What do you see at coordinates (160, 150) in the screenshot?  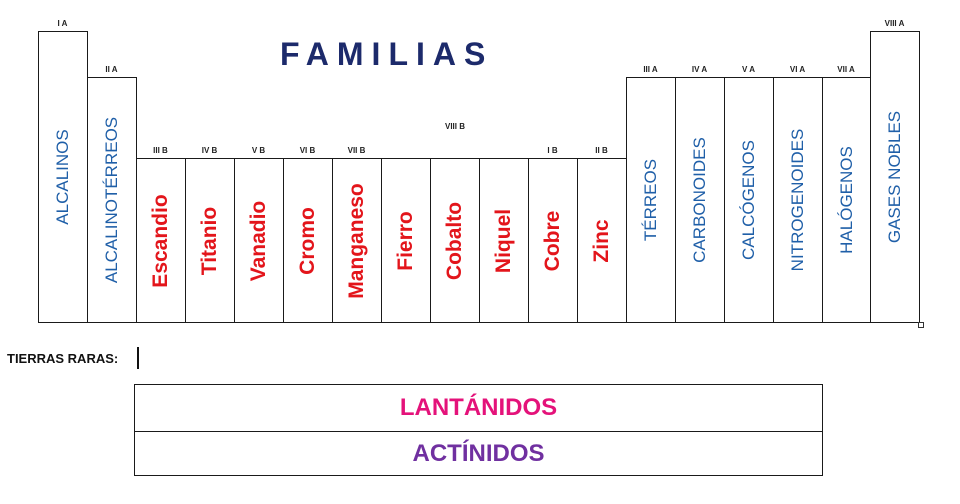 I see `group-label: III B` at bounding box center [160, 150].